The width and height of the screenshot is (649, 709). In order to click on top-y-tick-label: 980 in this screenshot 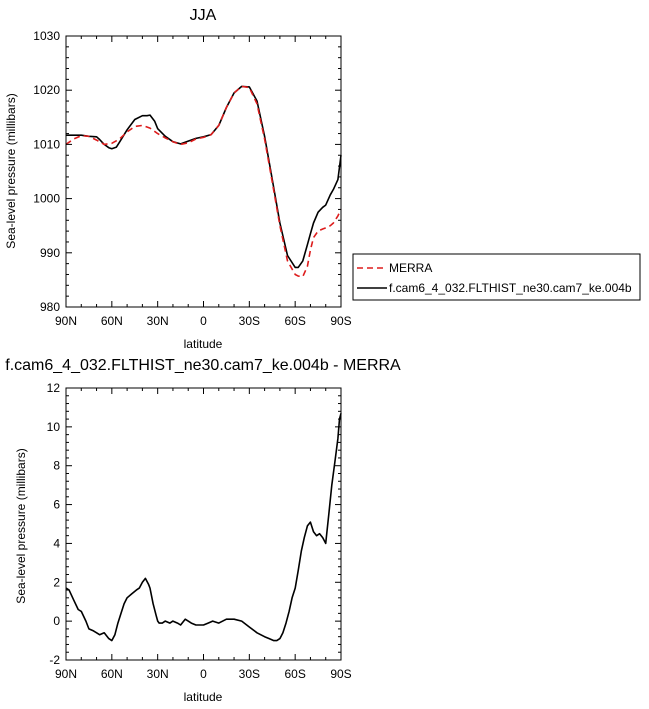, I will do `click(50, 307)`.